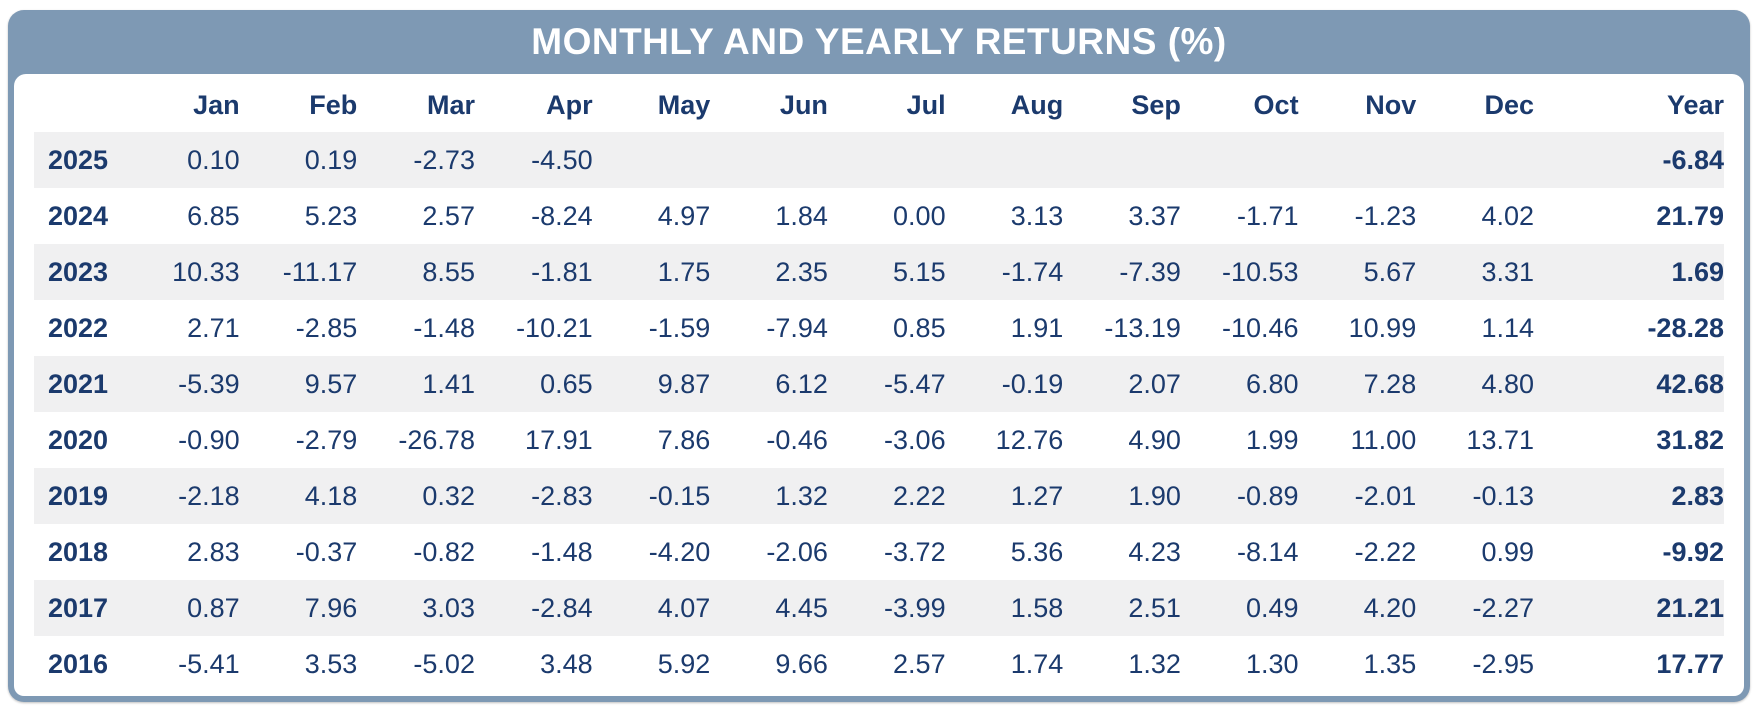 Image resolution: width=1758 pixels, height=710 pixels. I want to click on month-return-cell: -5.47, so click(915, 383).